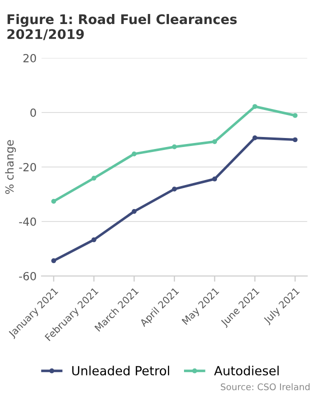 Image resolution: width=320 pixels, height=400 pixels. What do you see at coordinates (10, 167) in the screenshot?
I see `y-axis-title: % change` at bounding box center [10, 167].